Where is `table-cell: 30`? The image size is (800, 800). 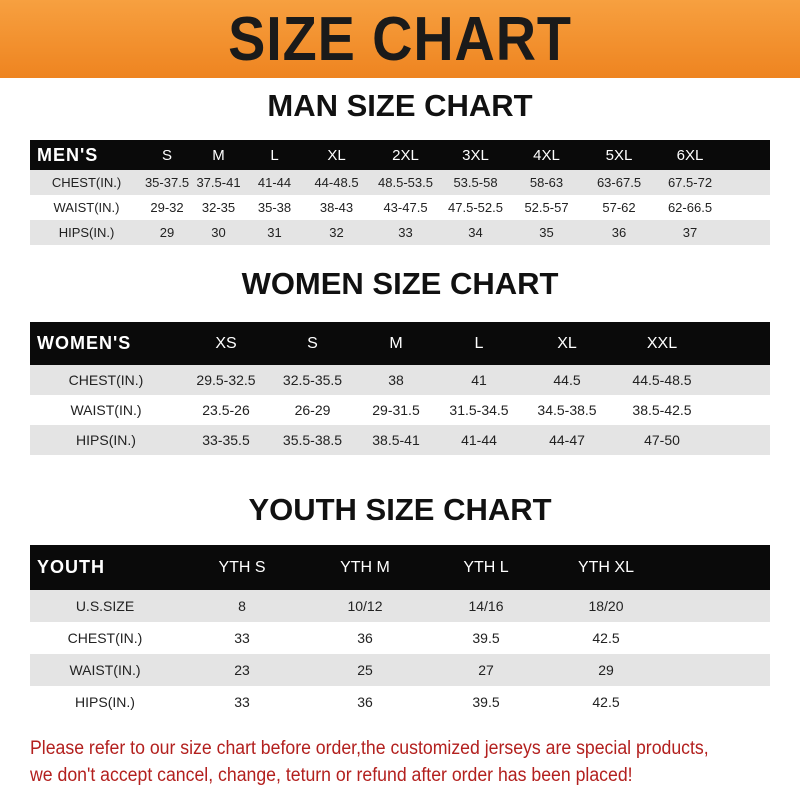
table-cell: 30 is located at coordinates (218, 232).